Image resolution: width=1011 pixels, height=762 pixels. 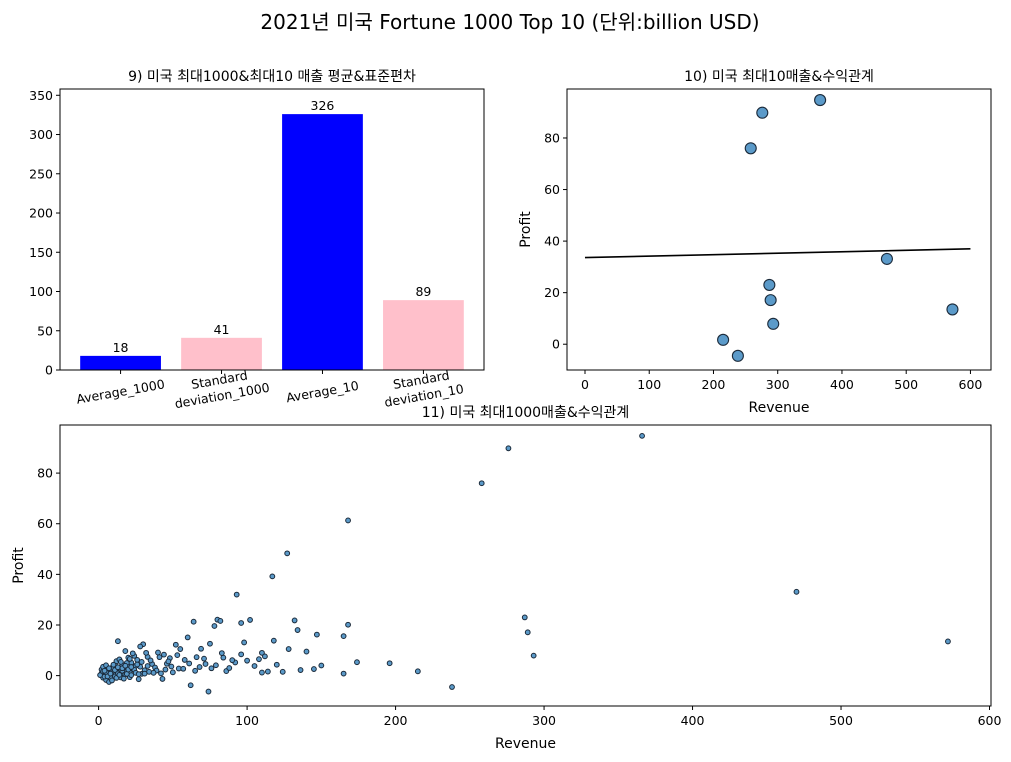 I want to click on bar-value-label: 18, so click(x=121, y=347).